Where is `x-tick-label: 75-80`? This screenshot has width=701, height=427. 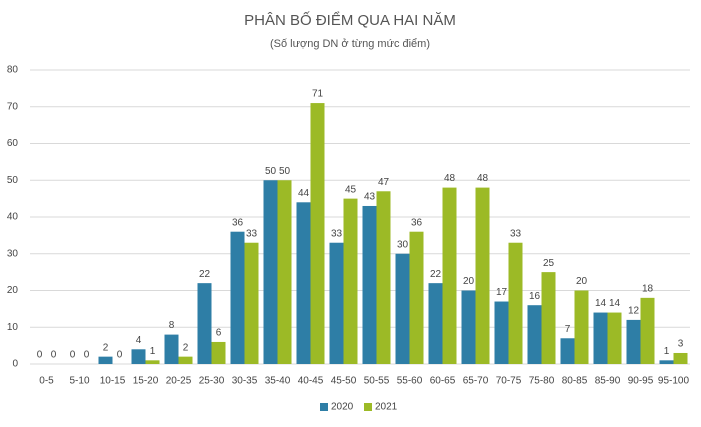 x-tick-label: 75-80 is located at coordinates (542, 381).